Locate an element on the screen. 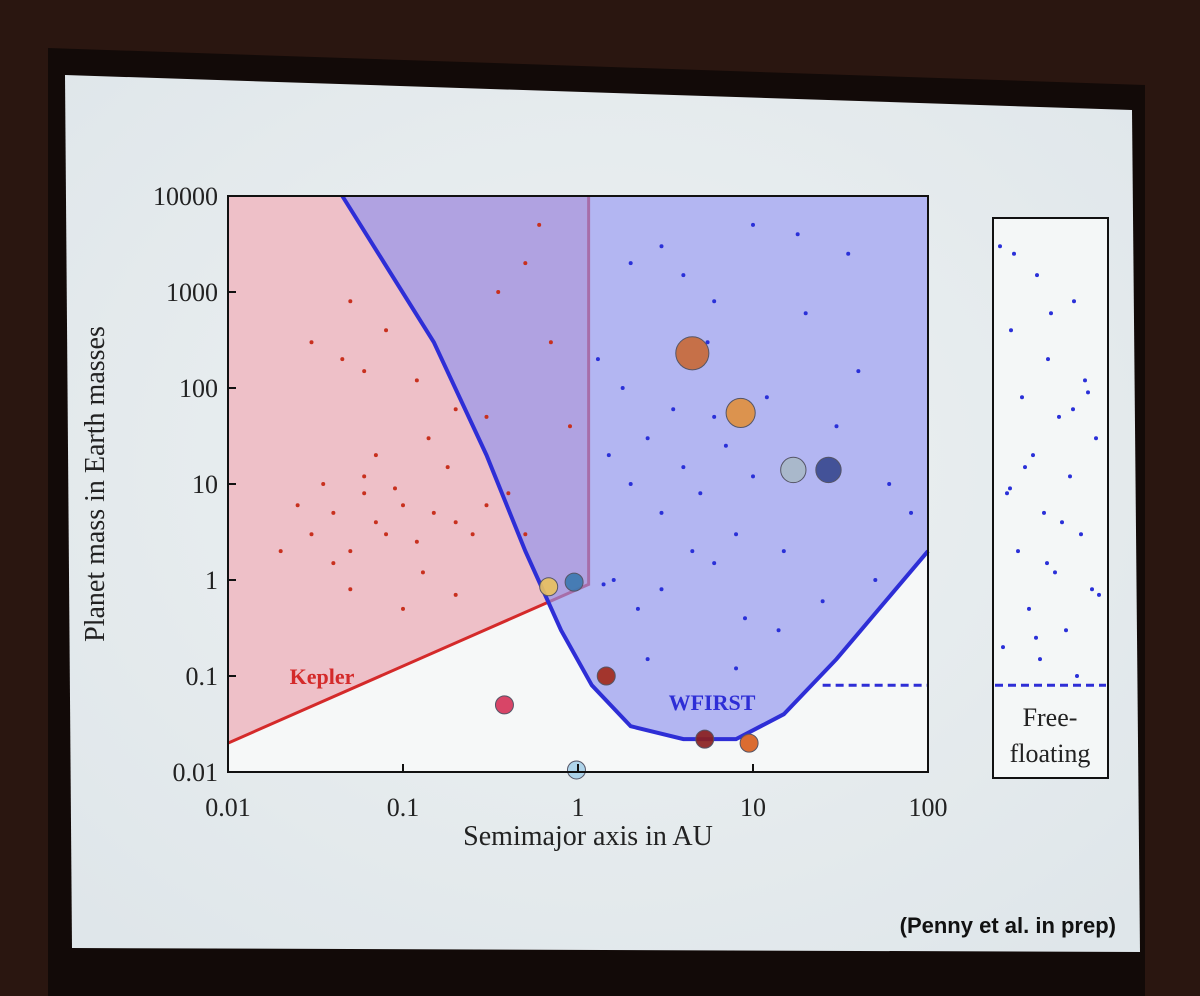 The image size is (1200, 996). y-axis-label: Planet mass in Earth masses is located at coordinates (95, 484).